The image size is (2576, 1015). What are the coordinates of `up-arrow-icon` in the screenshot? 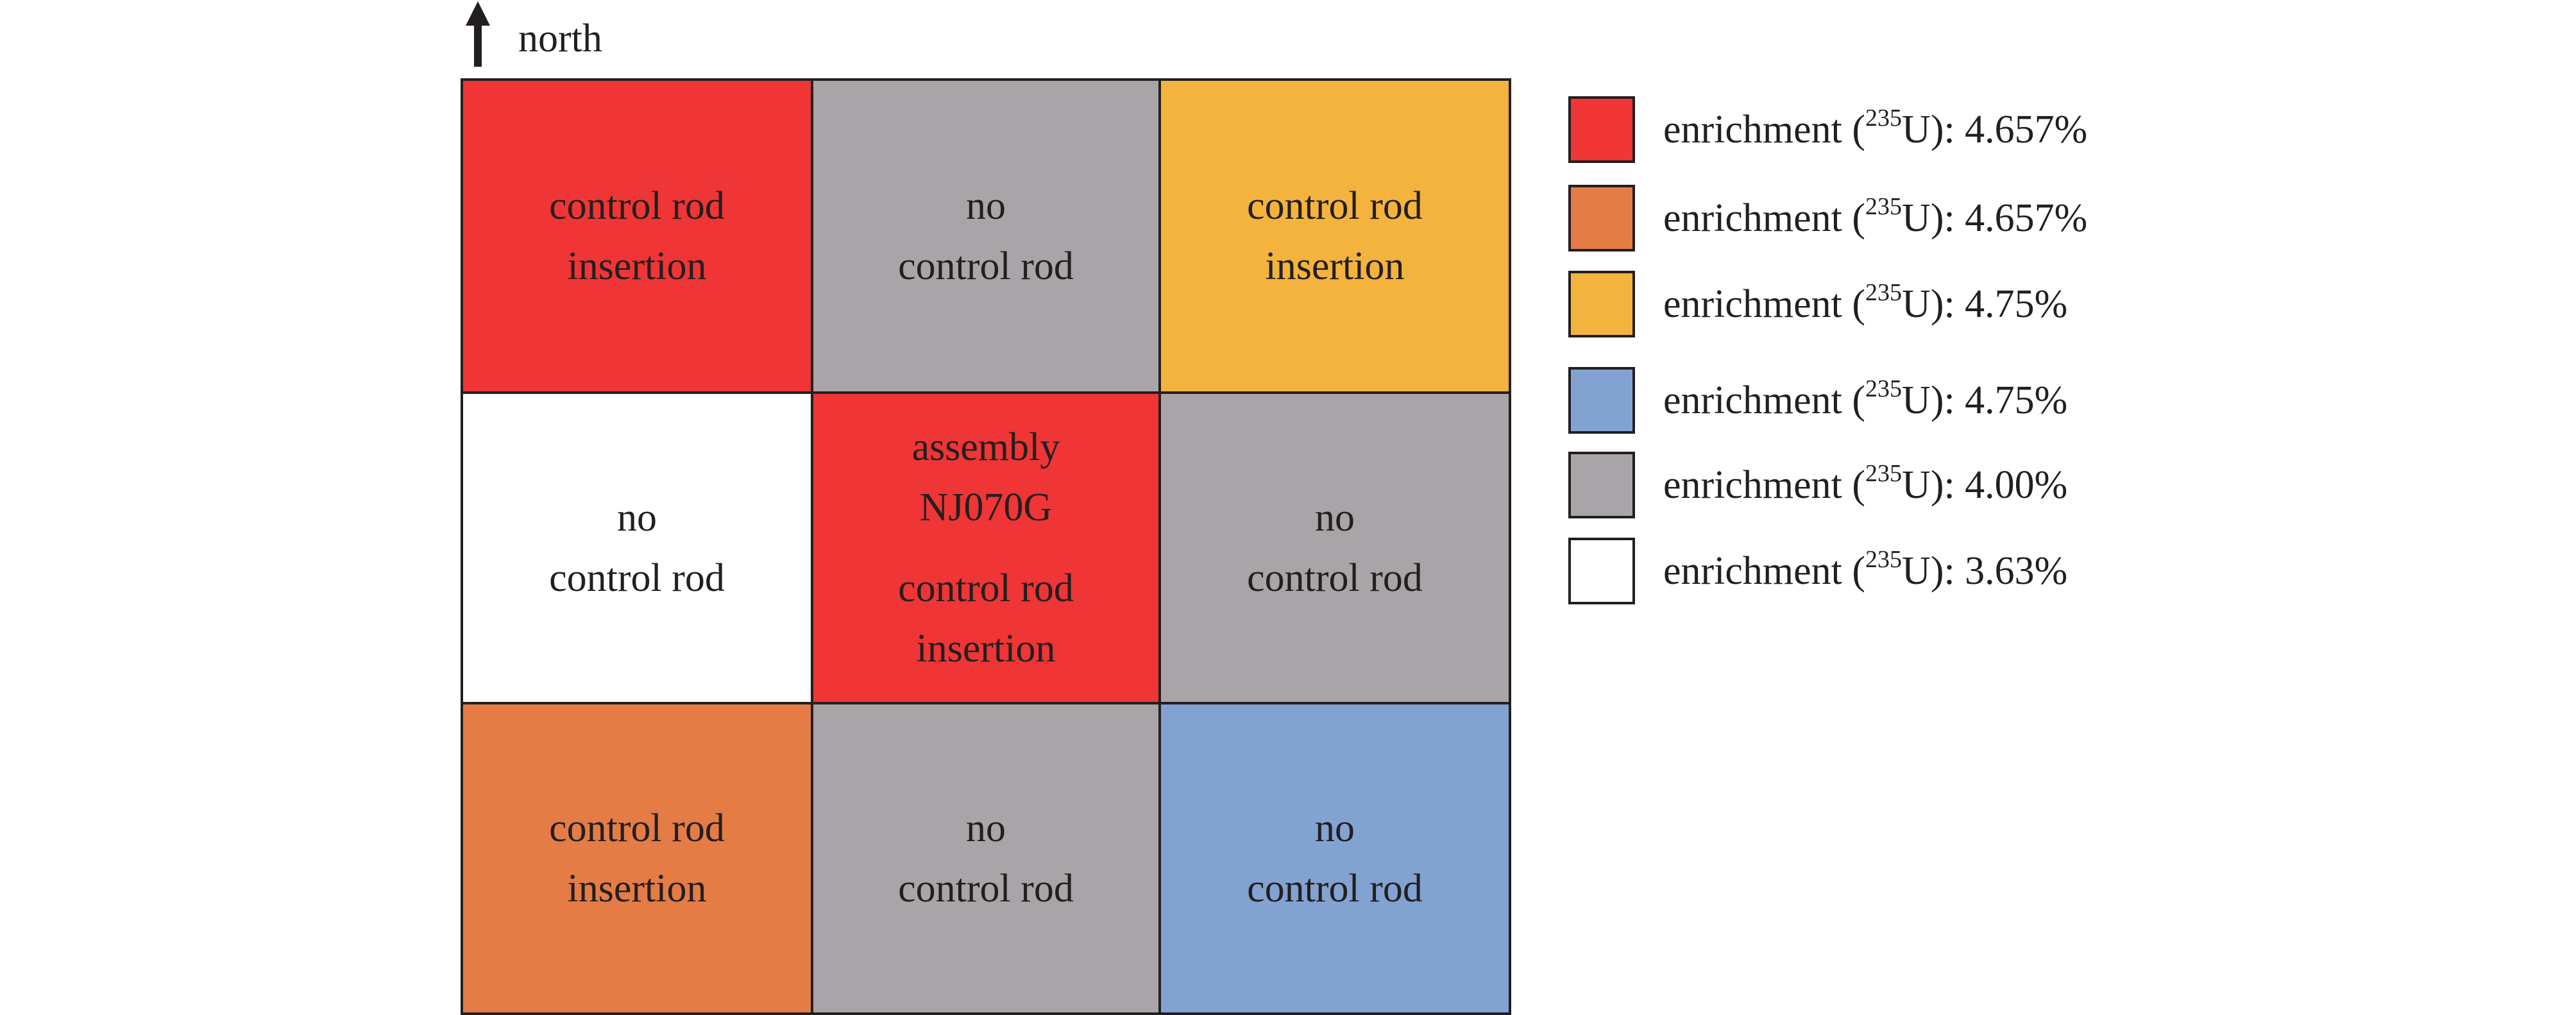 It's located at (478, 34).